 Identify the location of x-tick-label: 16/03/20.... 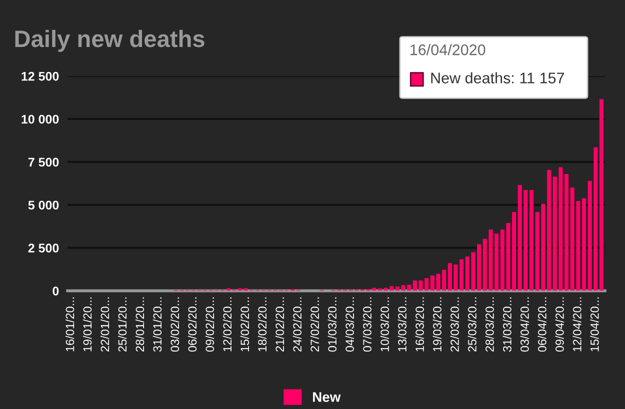
(419, 324).